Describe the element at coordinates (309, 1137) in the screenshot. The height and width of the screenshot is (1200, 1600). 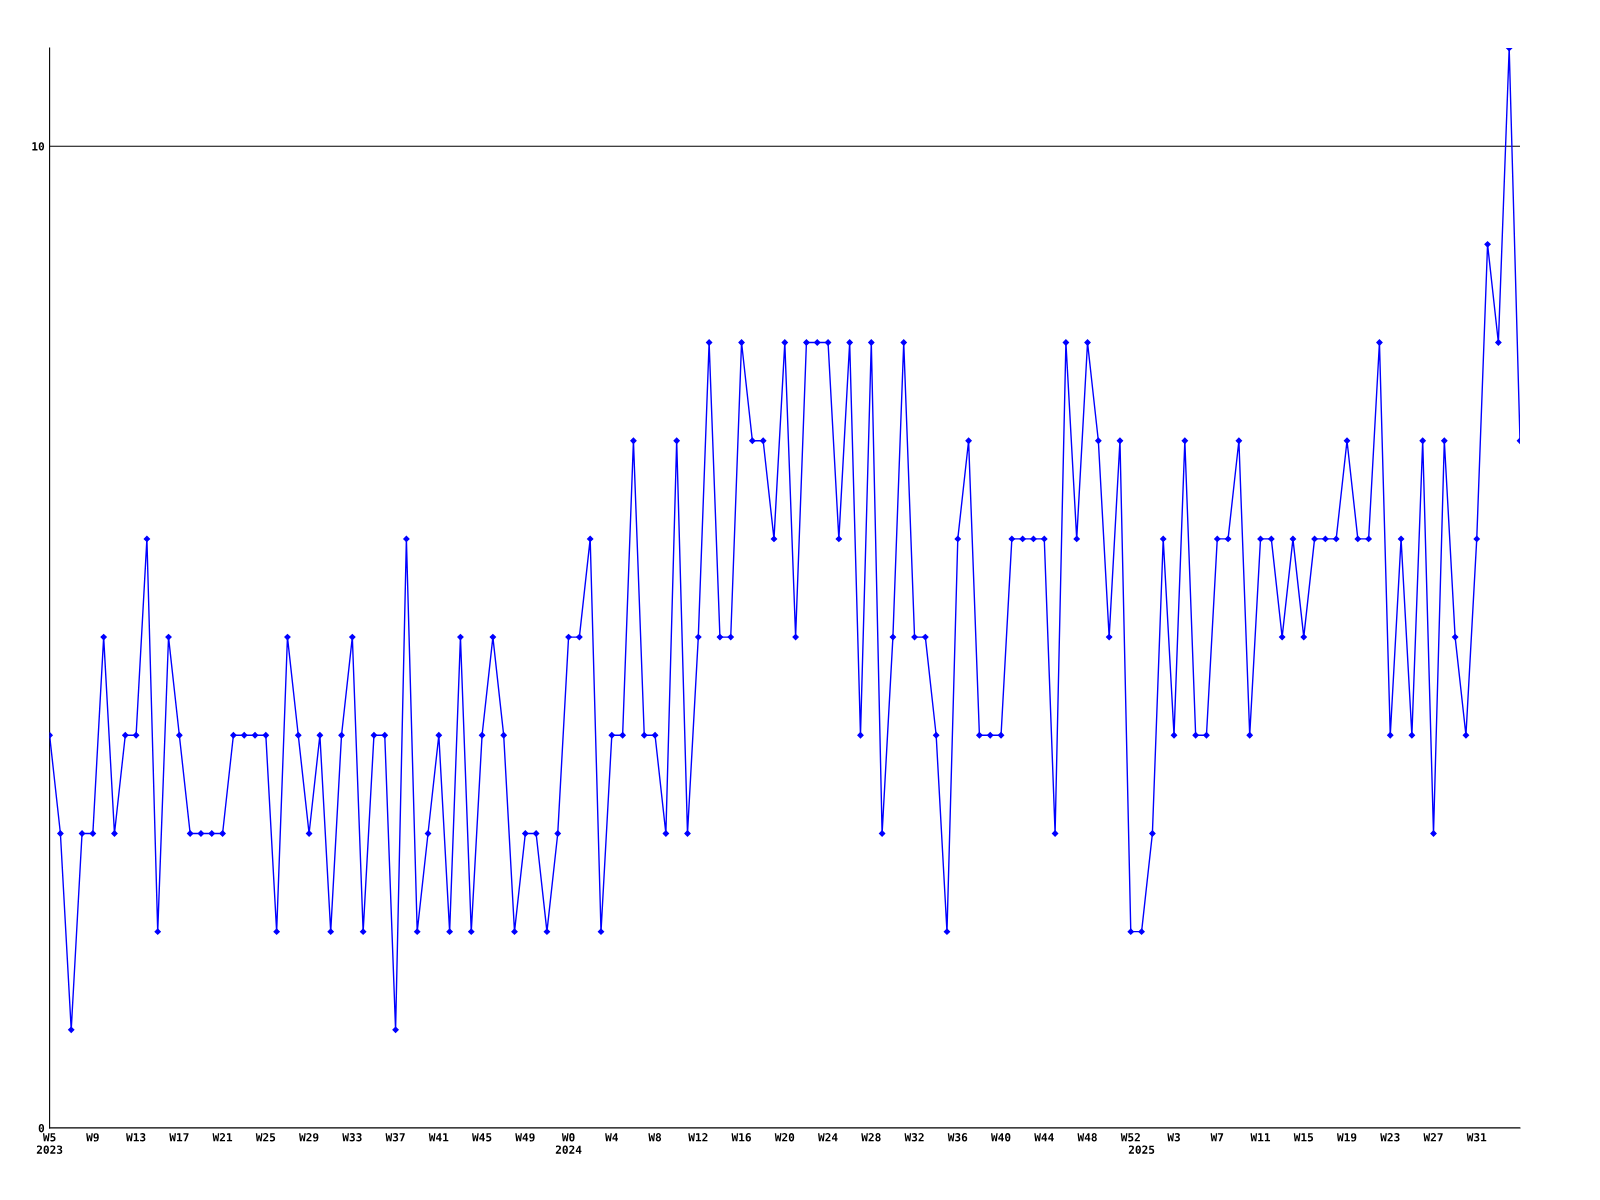
I see `x-tick-label: W29` at that location.